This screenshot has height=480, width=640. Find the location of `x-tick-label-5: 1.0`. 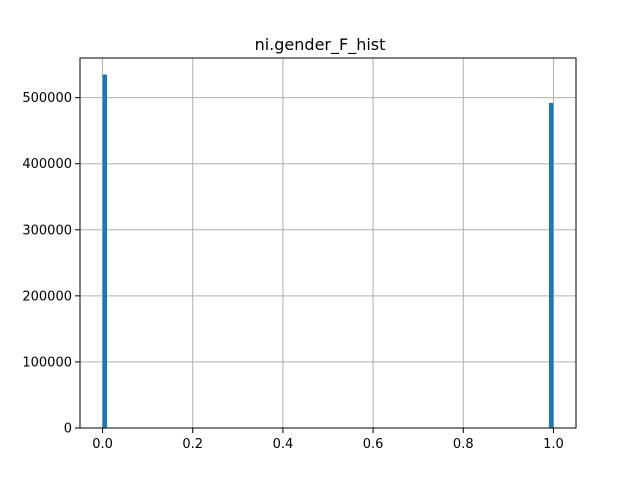

x-tick-label-5: 1.0 is located at coordinates (553, 444).